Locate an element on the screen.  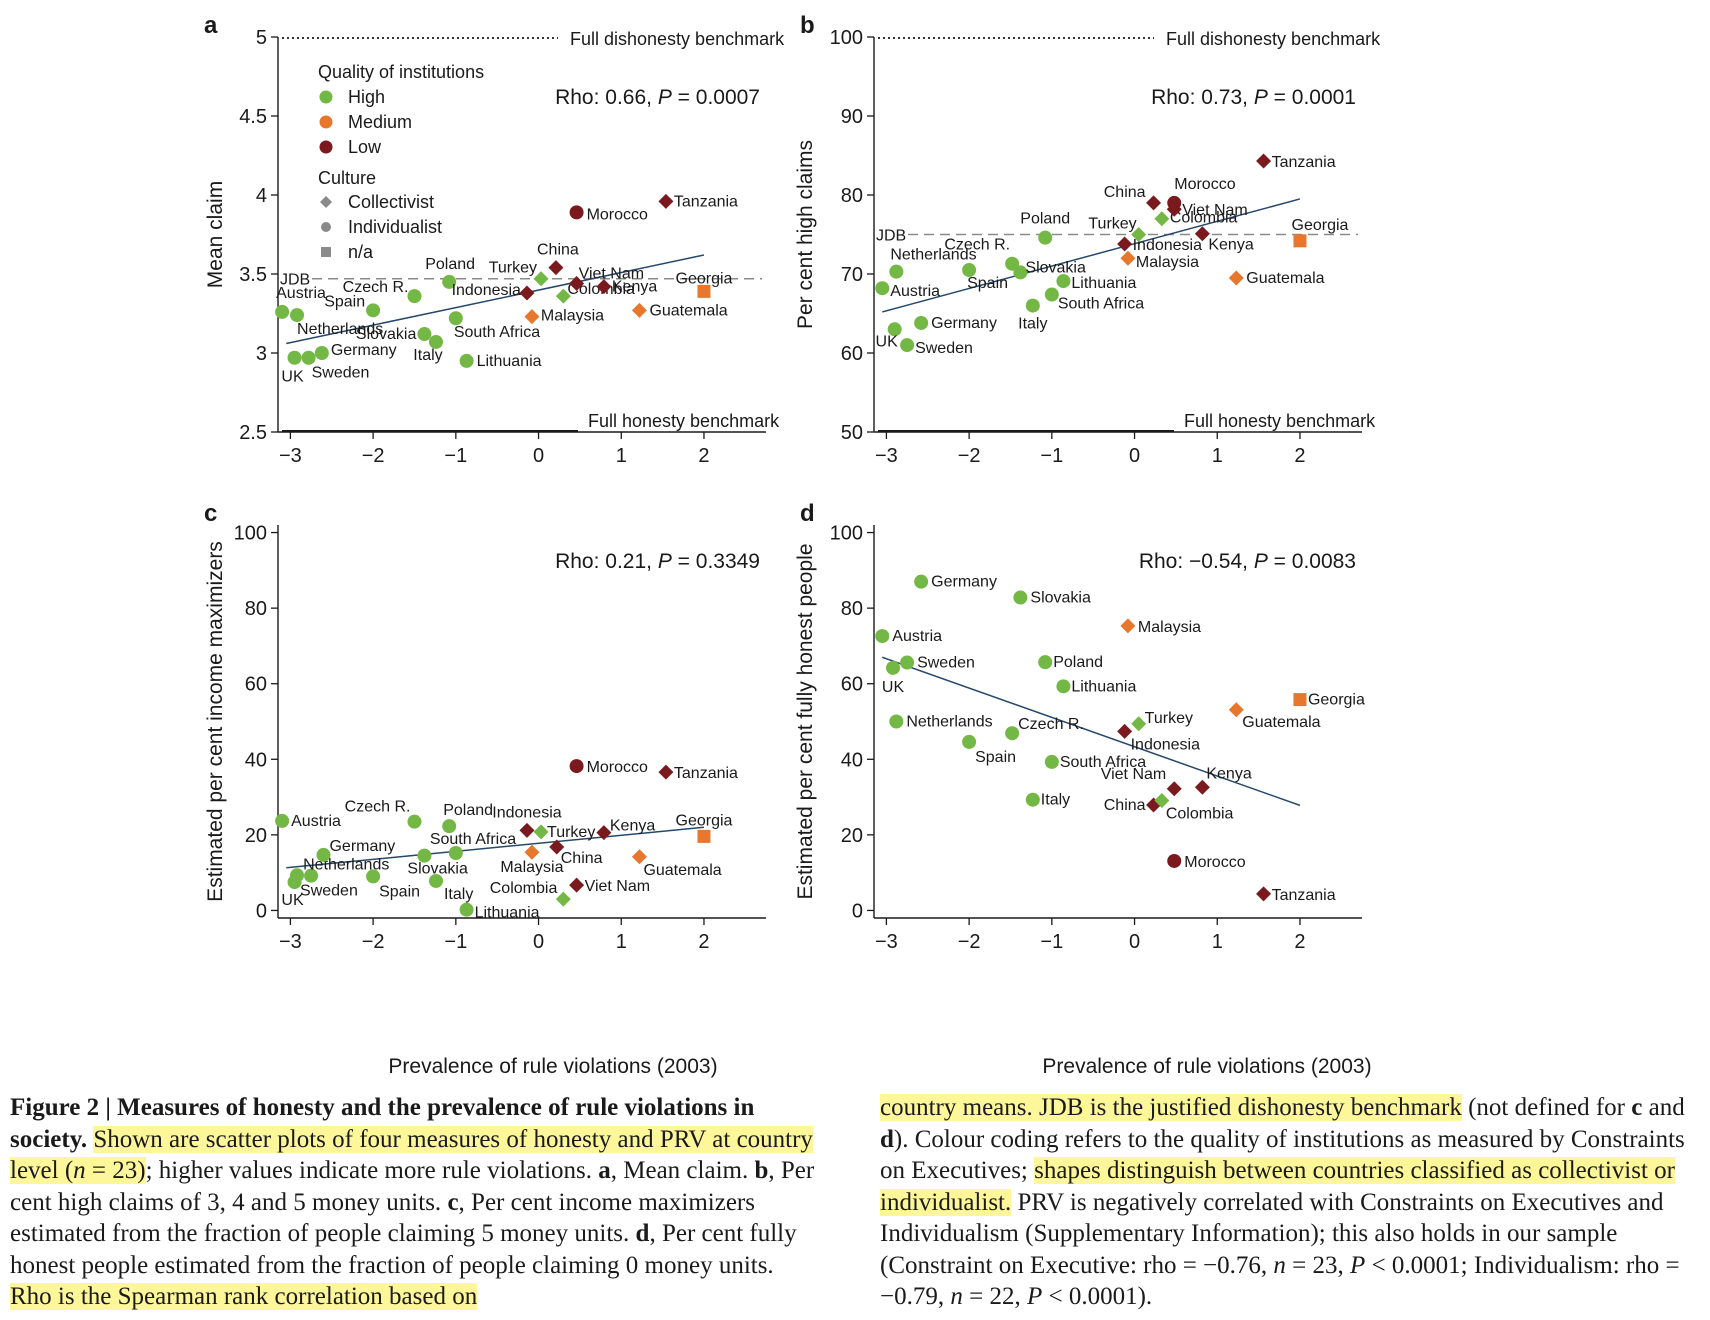
panel-c-point-poland is located at coordinates (449, 826).